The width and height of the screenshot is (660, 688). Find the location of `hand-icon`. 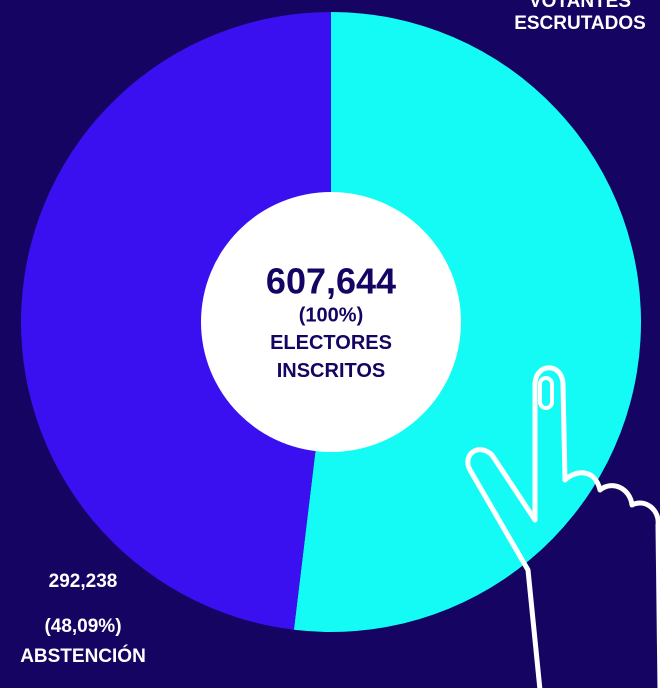

hand-icon is located at coordinates (562, 526).